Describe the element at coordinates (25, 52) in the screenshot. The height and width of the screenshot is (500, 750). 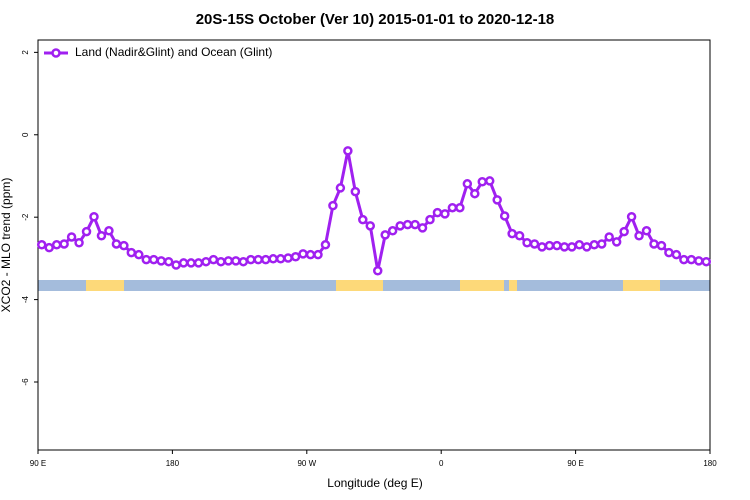
I see `y-tick-label: 2` at that location.